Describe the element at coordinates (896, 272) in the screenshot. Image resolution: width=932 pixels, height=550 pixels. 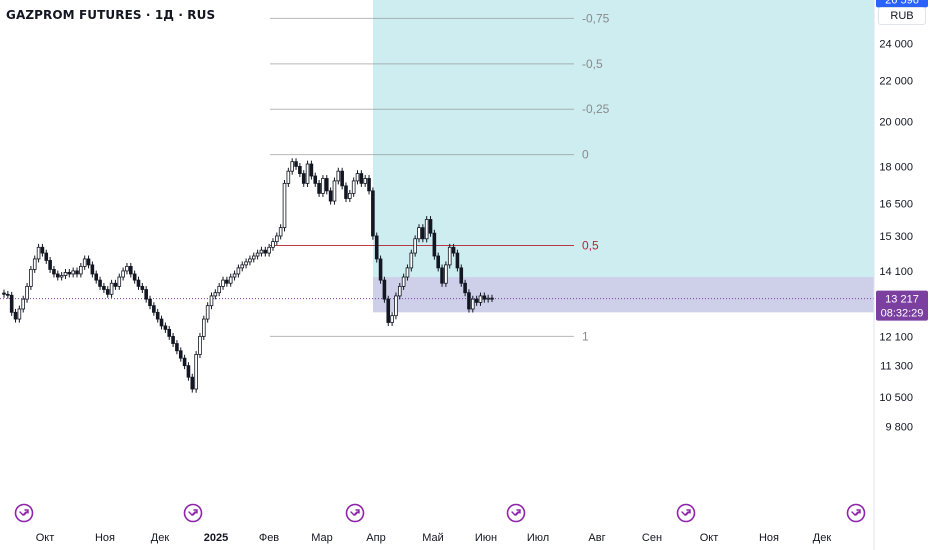
I see `price-tick-label: 14 100` at that location.